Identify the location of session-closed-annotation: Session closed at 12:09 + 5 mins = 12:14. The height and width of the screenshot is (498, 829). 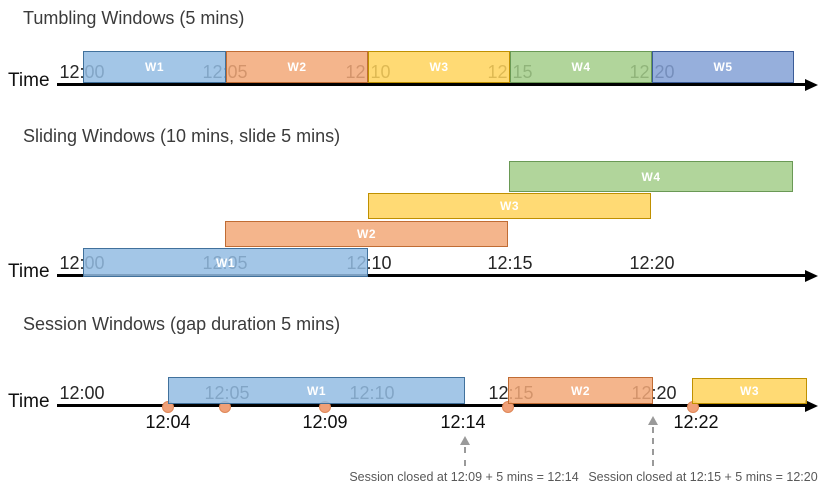
(464, 477).